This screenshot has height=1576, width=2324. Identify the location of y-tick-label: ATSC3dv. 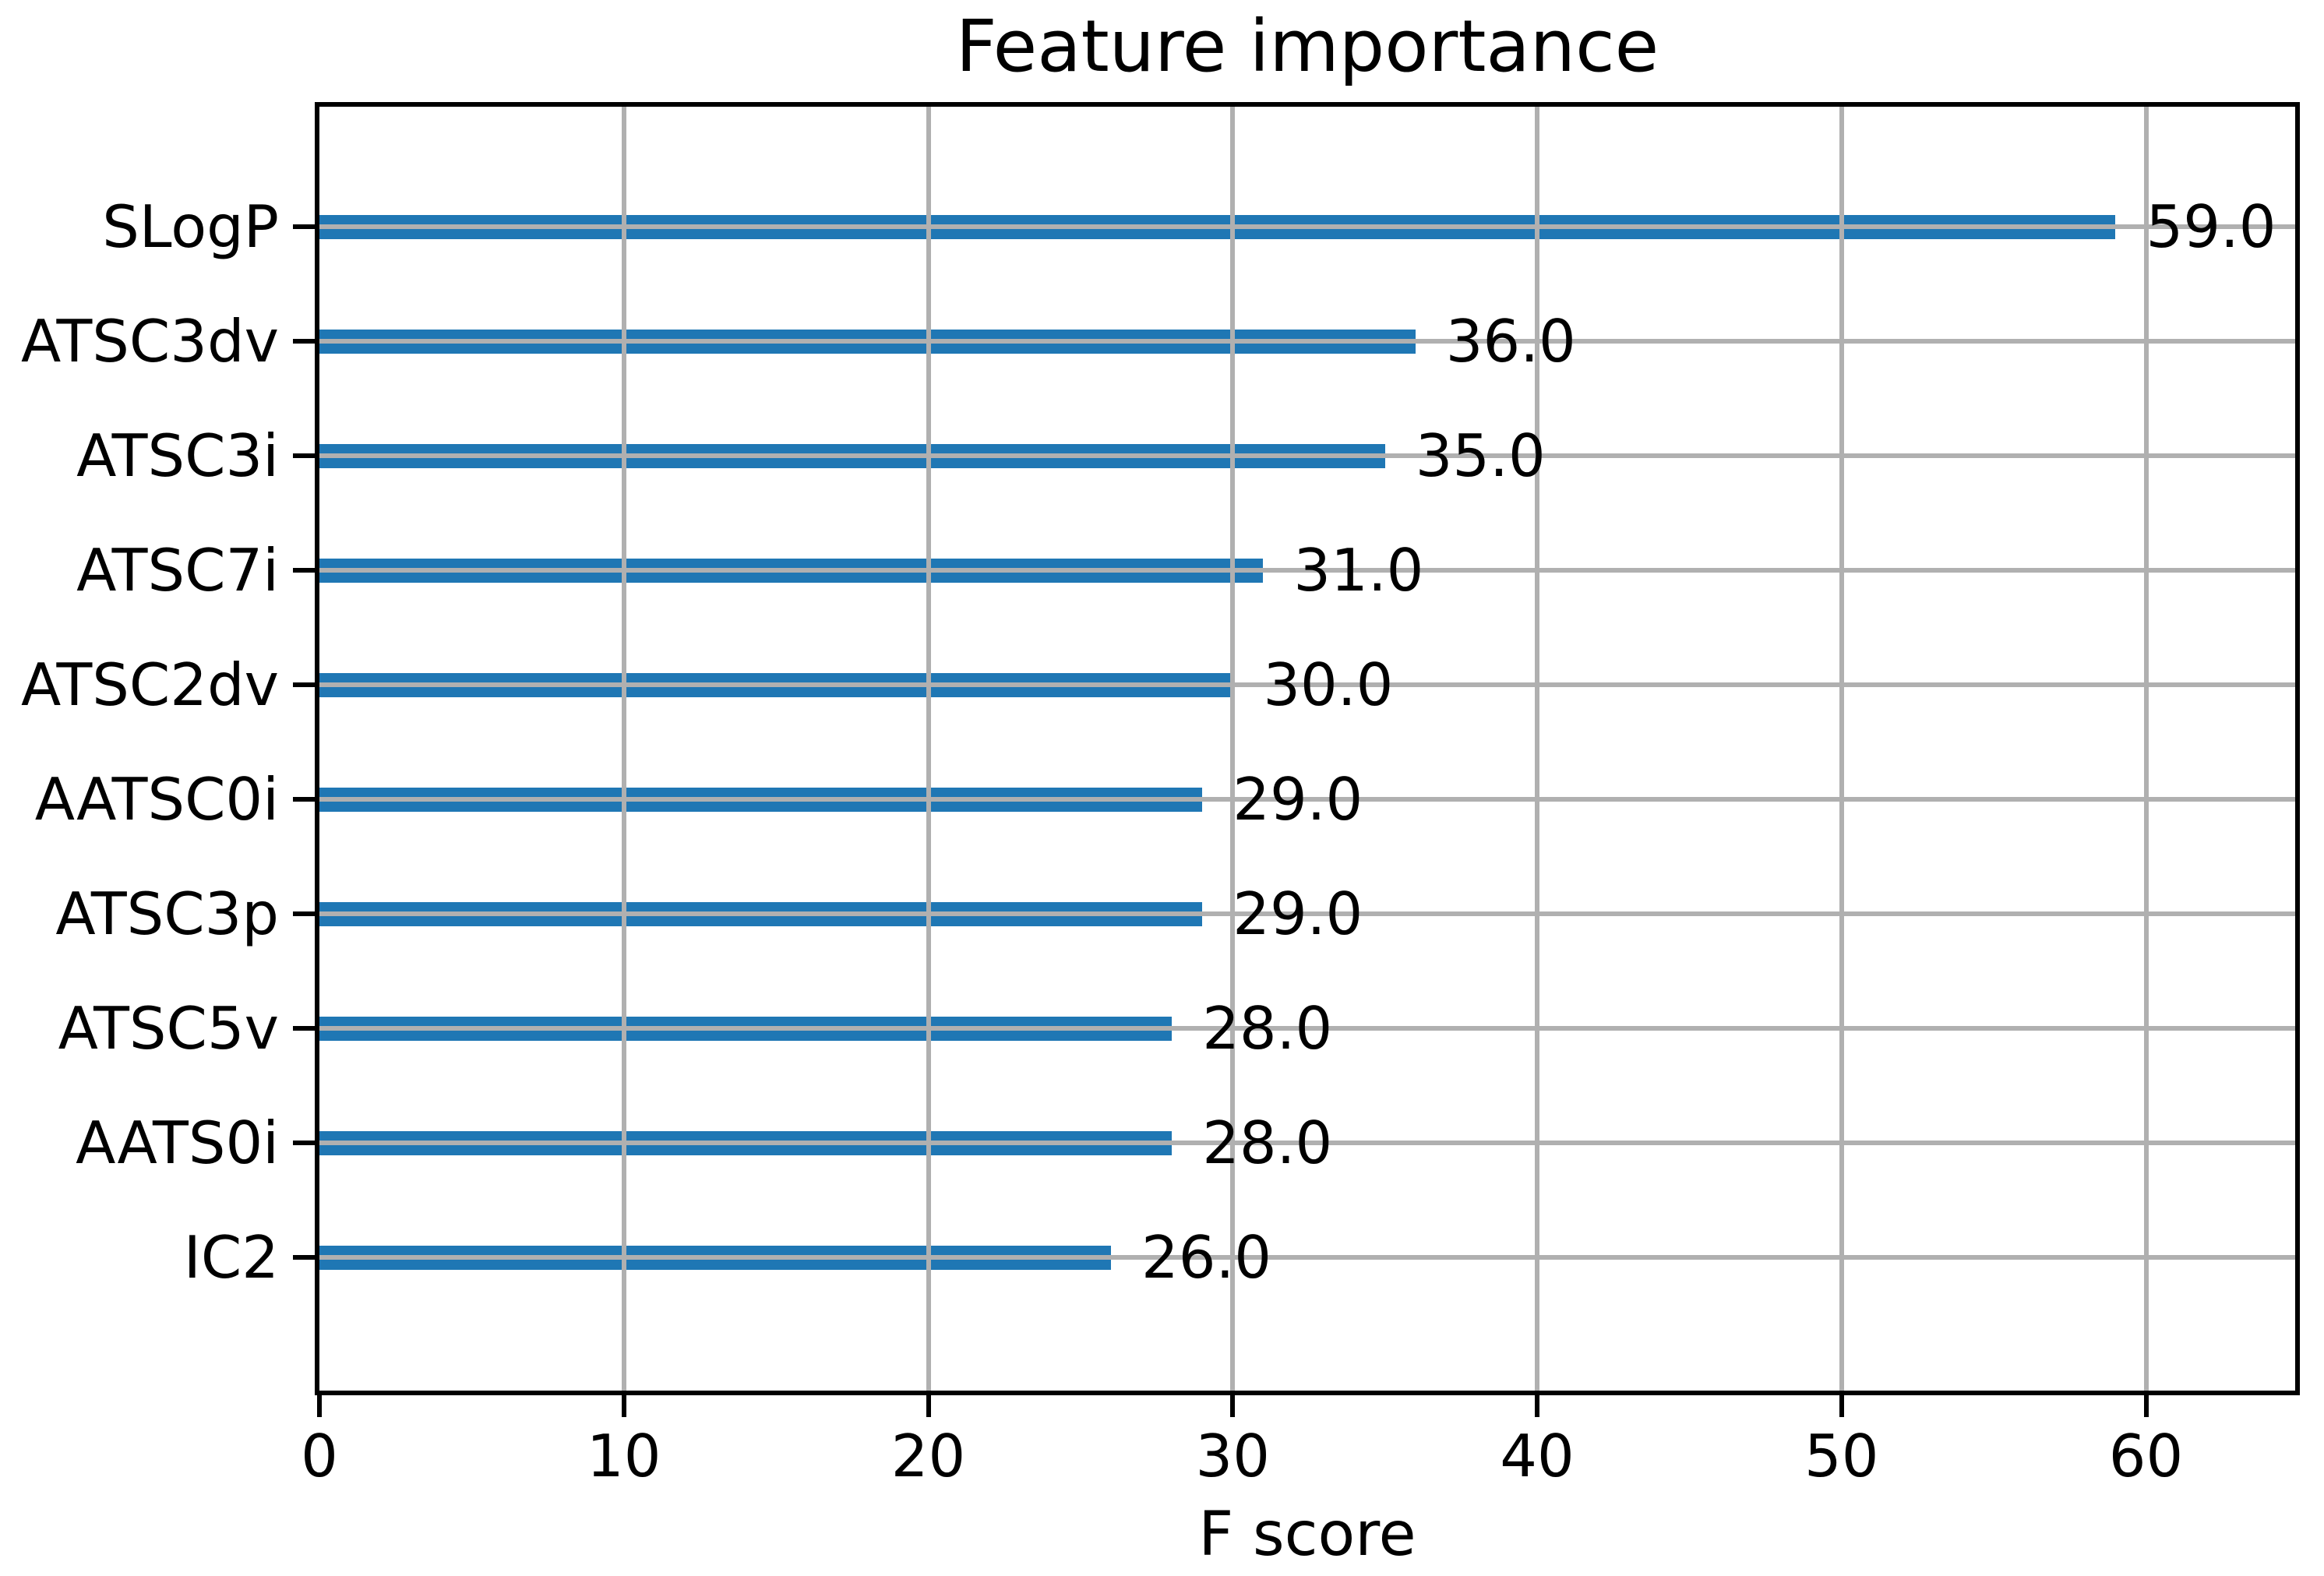
(150, 341).